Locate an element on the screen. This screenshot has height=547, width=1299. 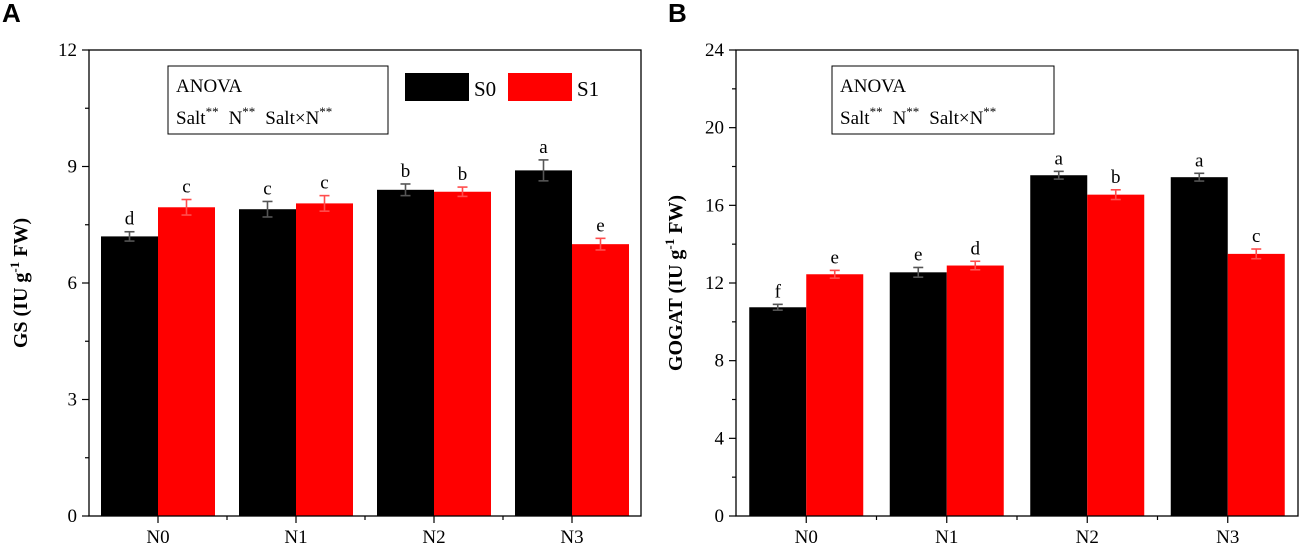
legend-label-s0: S0 is located at coordinates (485, 89).